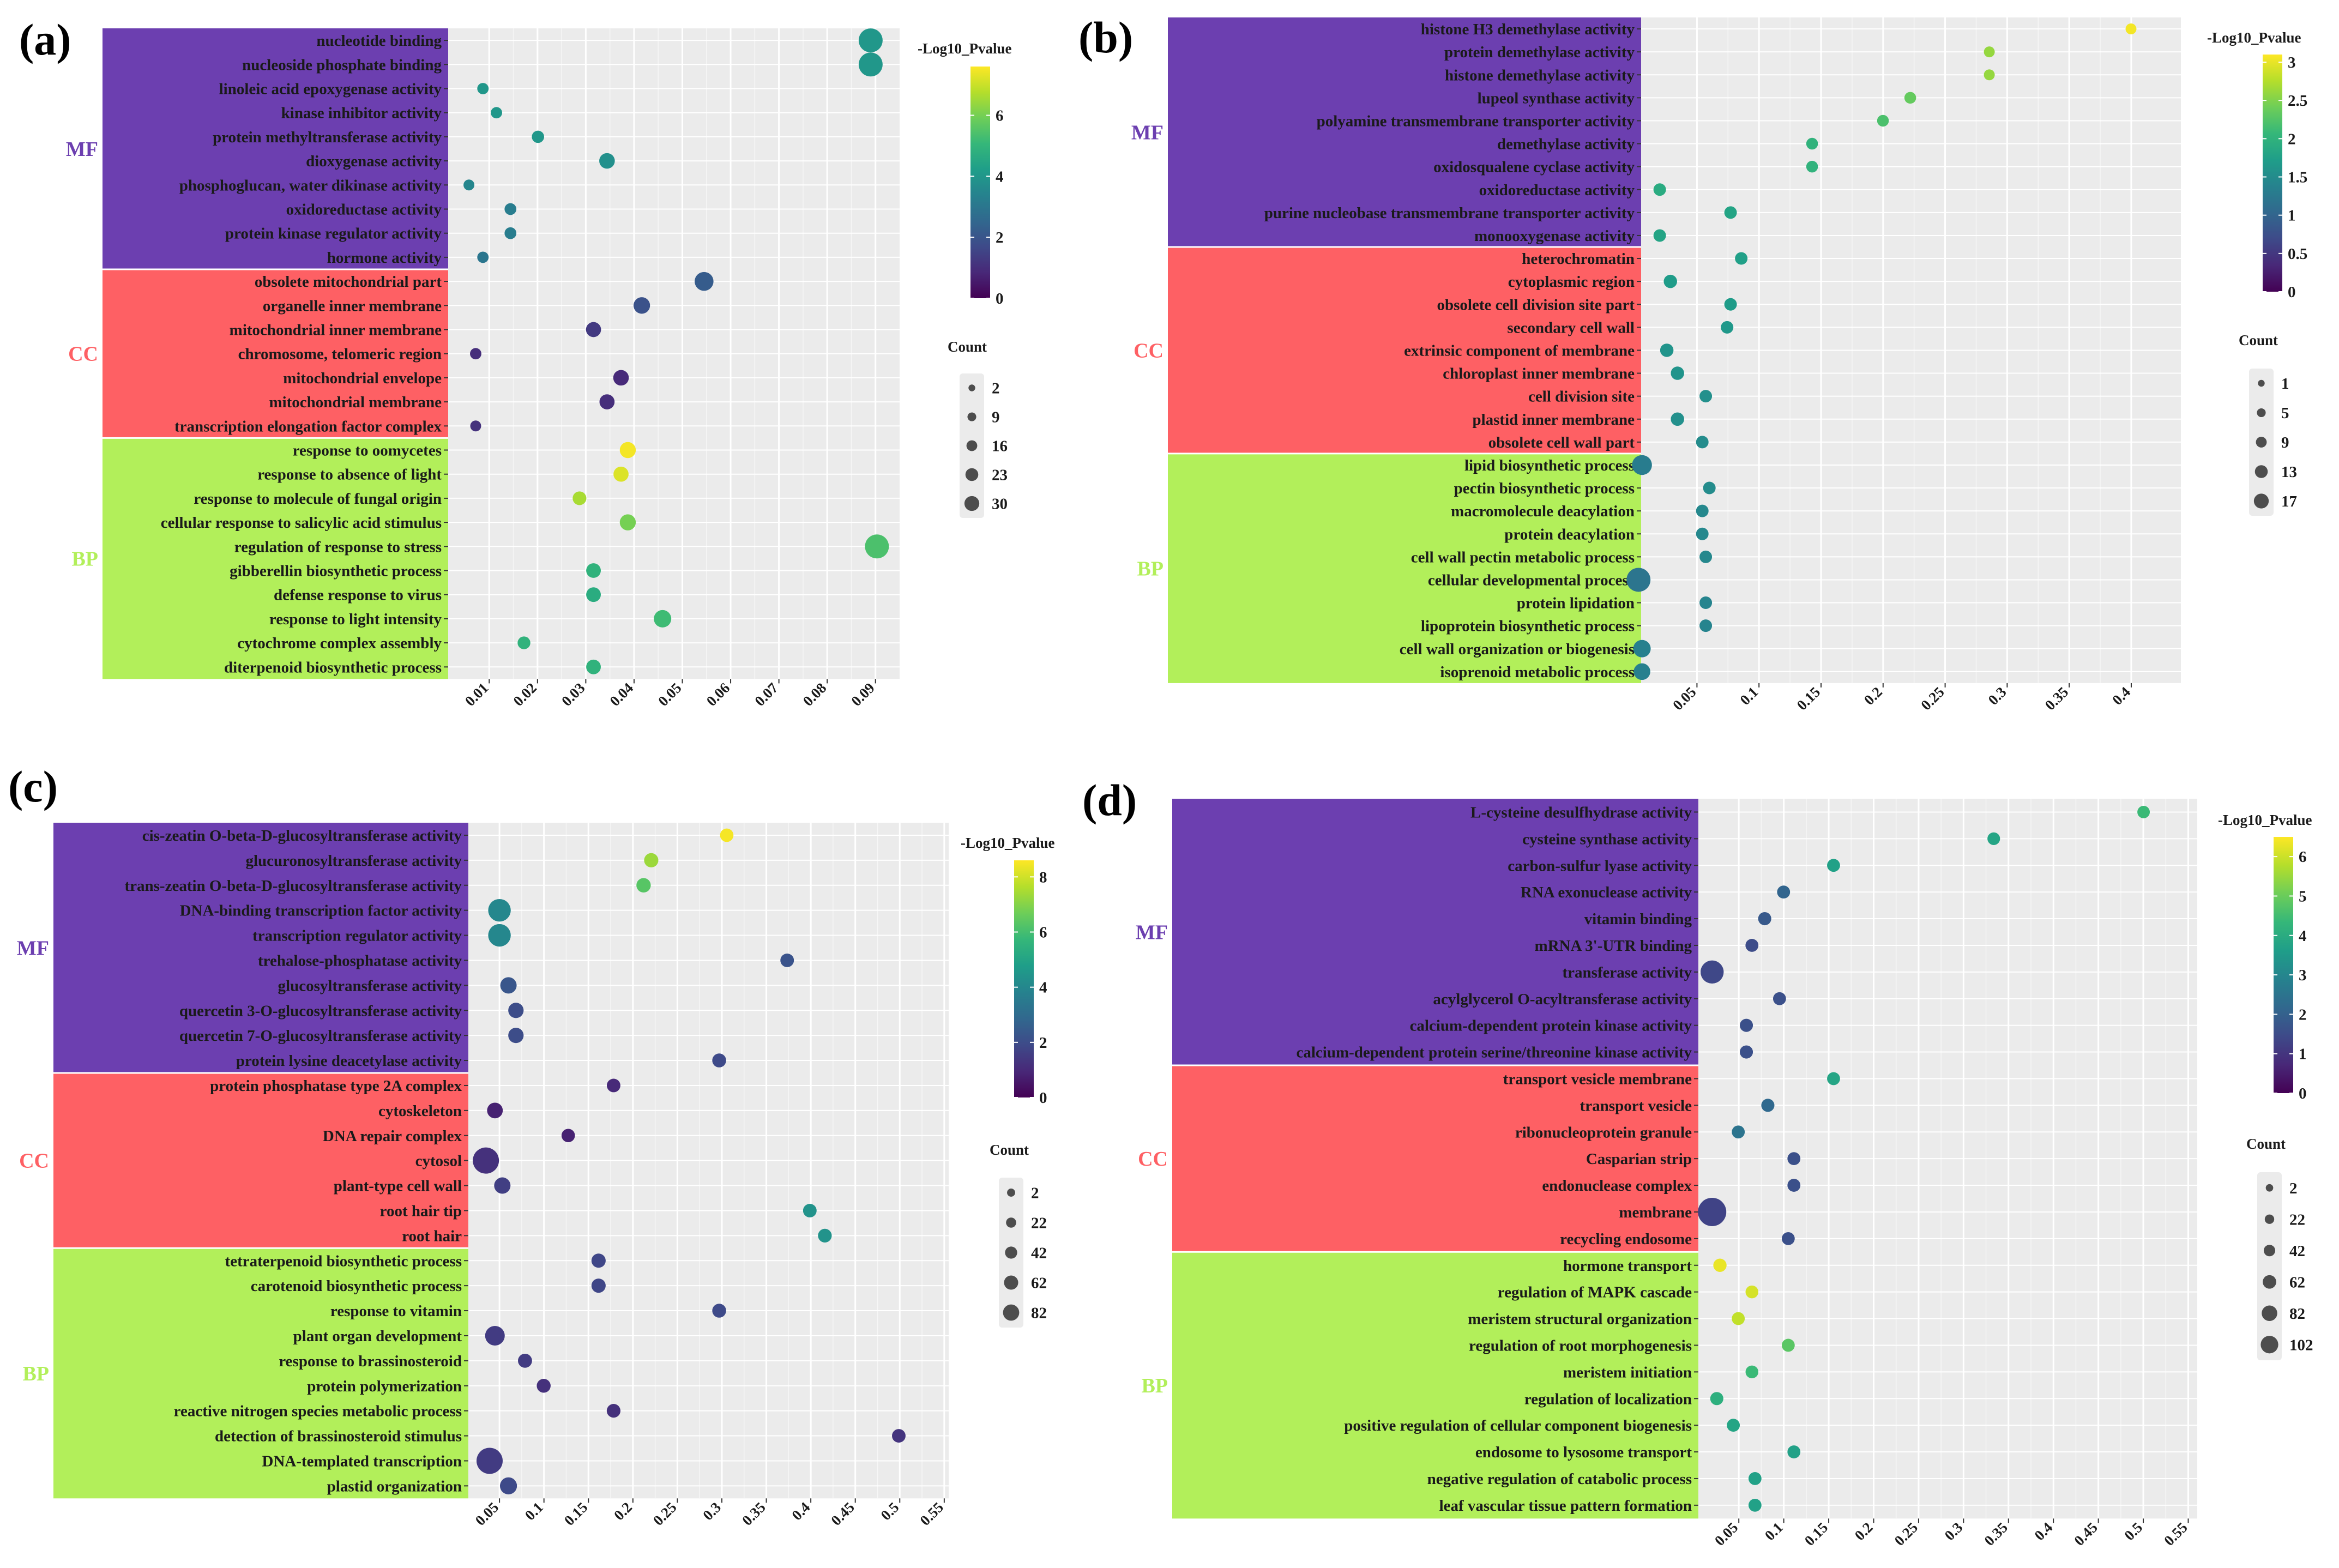  I want to click on x-tick-label: 0.09, so click(863, 694).